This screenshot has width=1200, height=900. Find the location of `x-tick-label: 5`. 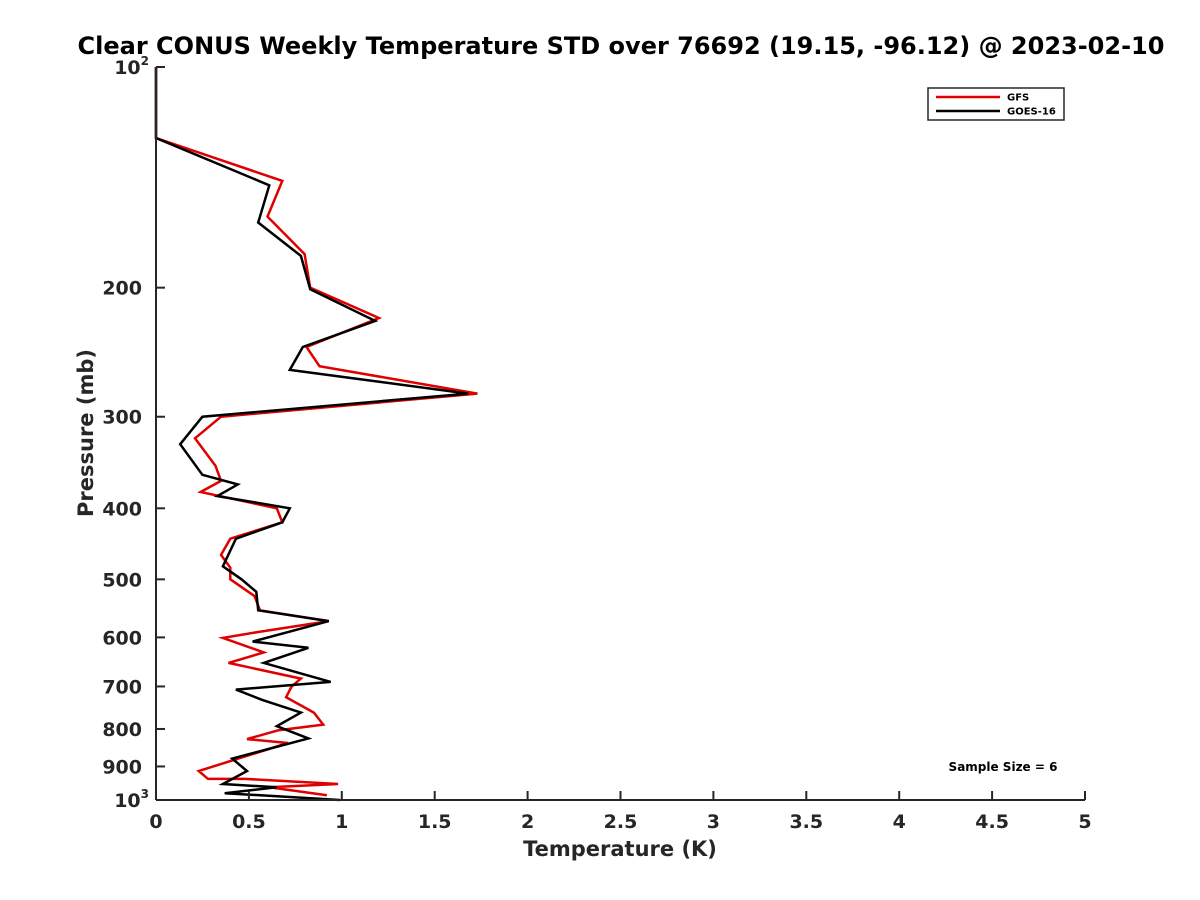

x-tick-label: 5 is located at coordinates (1084, 822).